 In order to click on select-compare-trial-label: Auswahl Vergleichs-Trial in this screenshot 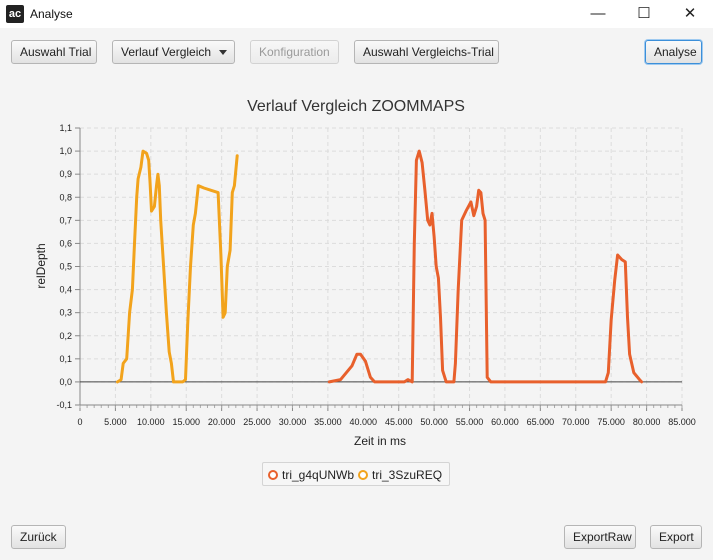, I will do `click(428, 52)`.